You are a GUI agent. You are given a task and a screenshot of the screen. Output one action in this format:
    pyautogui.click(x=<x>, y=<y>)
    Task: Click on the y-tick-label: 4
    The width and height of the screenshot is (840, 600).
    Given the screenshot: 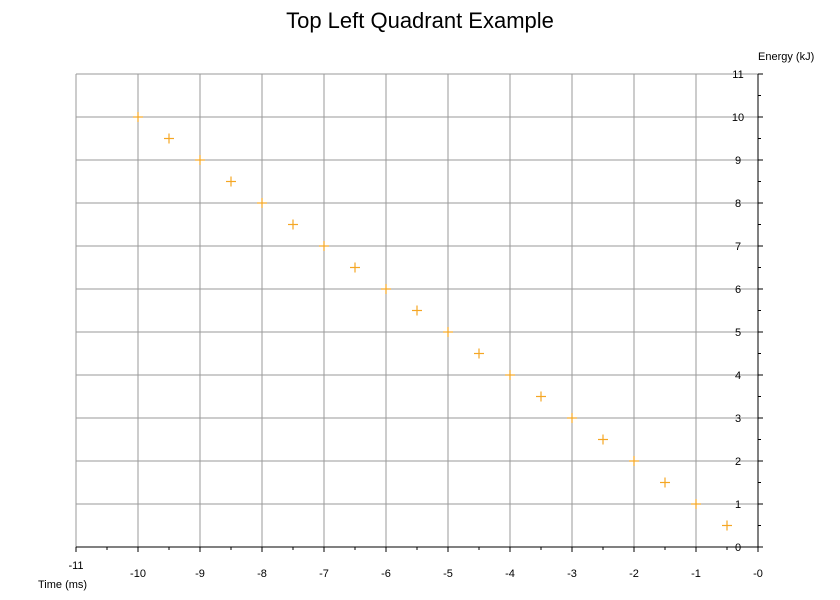 What is the action you would take?
    pyautogui.click(x=738, y=376)
    